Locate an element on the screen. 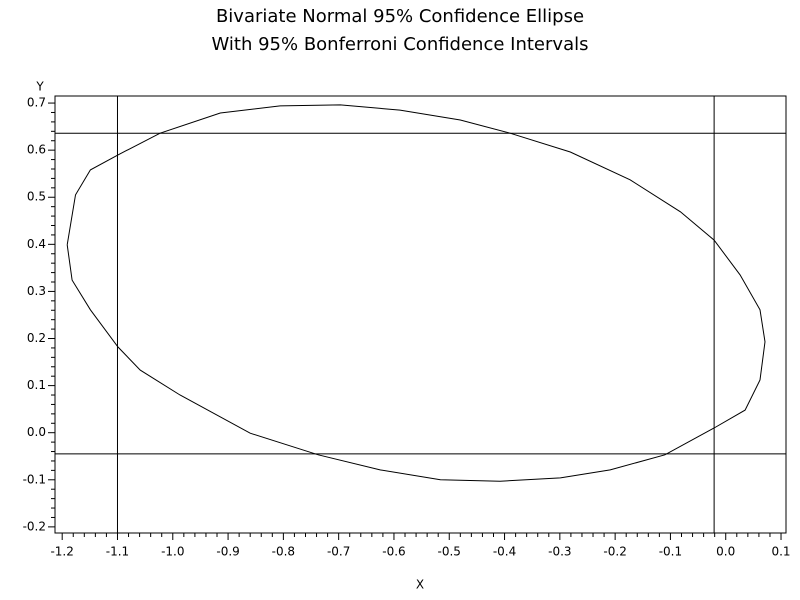 This screenshot has width=800, height=600. x-tick-label: -0.8 is located at coordinates (283, 552).